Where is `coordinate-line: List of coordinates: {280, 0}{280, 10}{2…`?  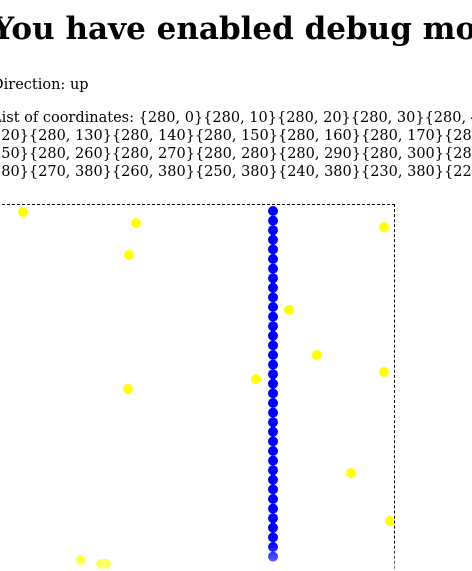 coordinate-line: List of coordinates: {280, 0}{280, 10}{2… is located at coordinates (236, 118).